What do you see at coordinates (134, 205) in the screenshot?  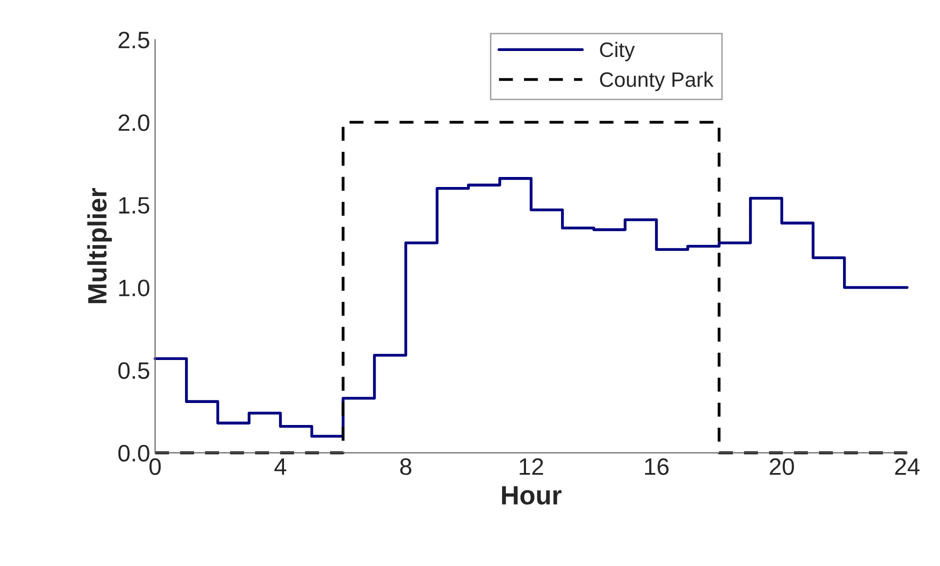 I see `y-tick-label: 1.5` at bounding box center [134, 205].